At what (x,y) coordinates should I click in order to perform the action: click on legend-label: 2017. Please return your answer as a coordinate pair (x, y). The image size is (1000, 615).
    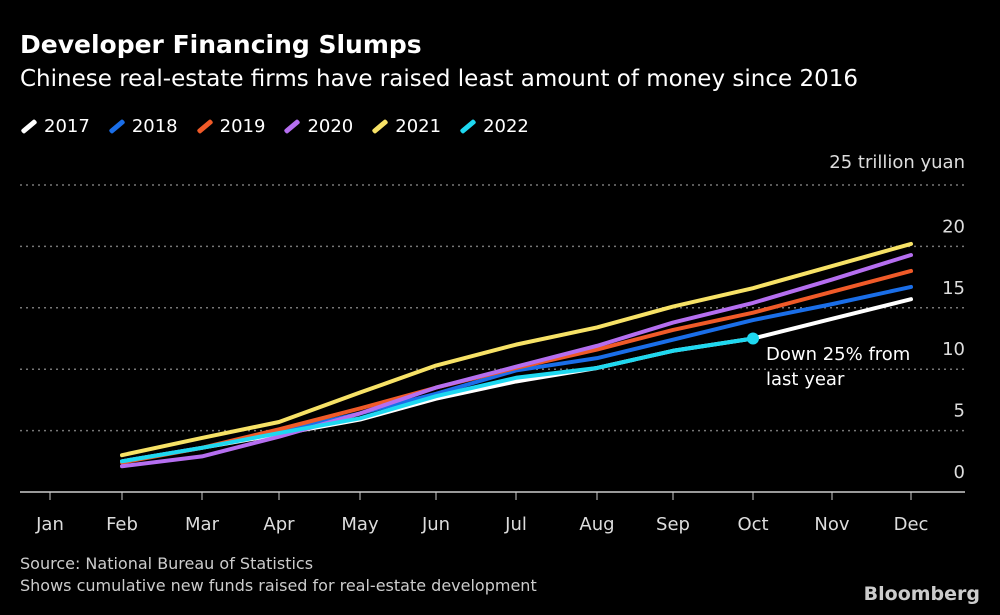
    Looking at the image, I should click on (67, 126).